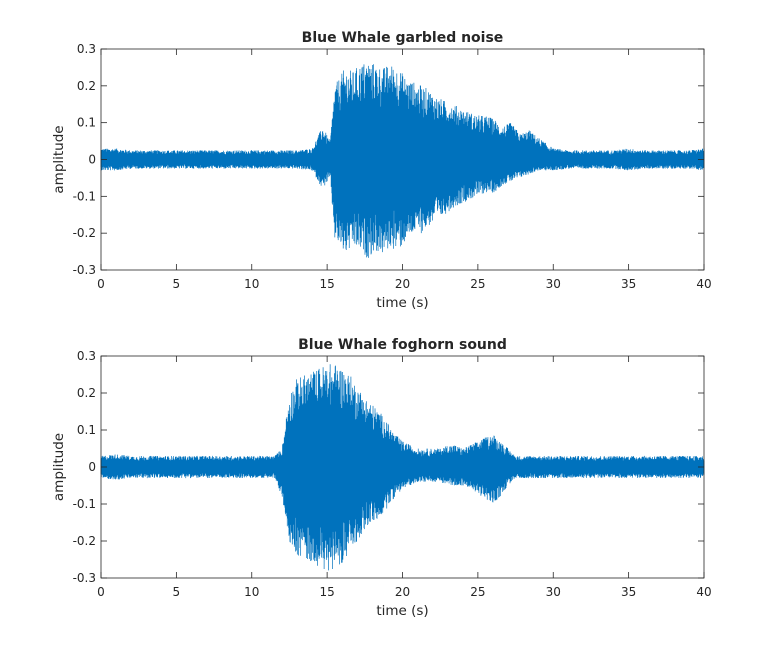 Image resolution: width=777 pixels, height=653 pixels. I want to click on y-tick-label-top: 0, so click(92, 160).